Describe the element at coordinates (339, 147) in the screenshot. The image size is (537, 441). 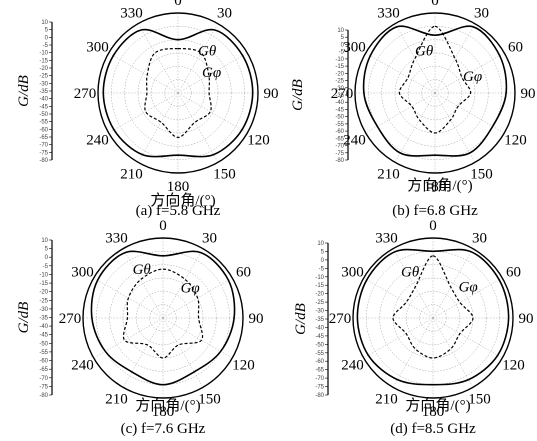
I see `radial-tick-label: -70` at that location.